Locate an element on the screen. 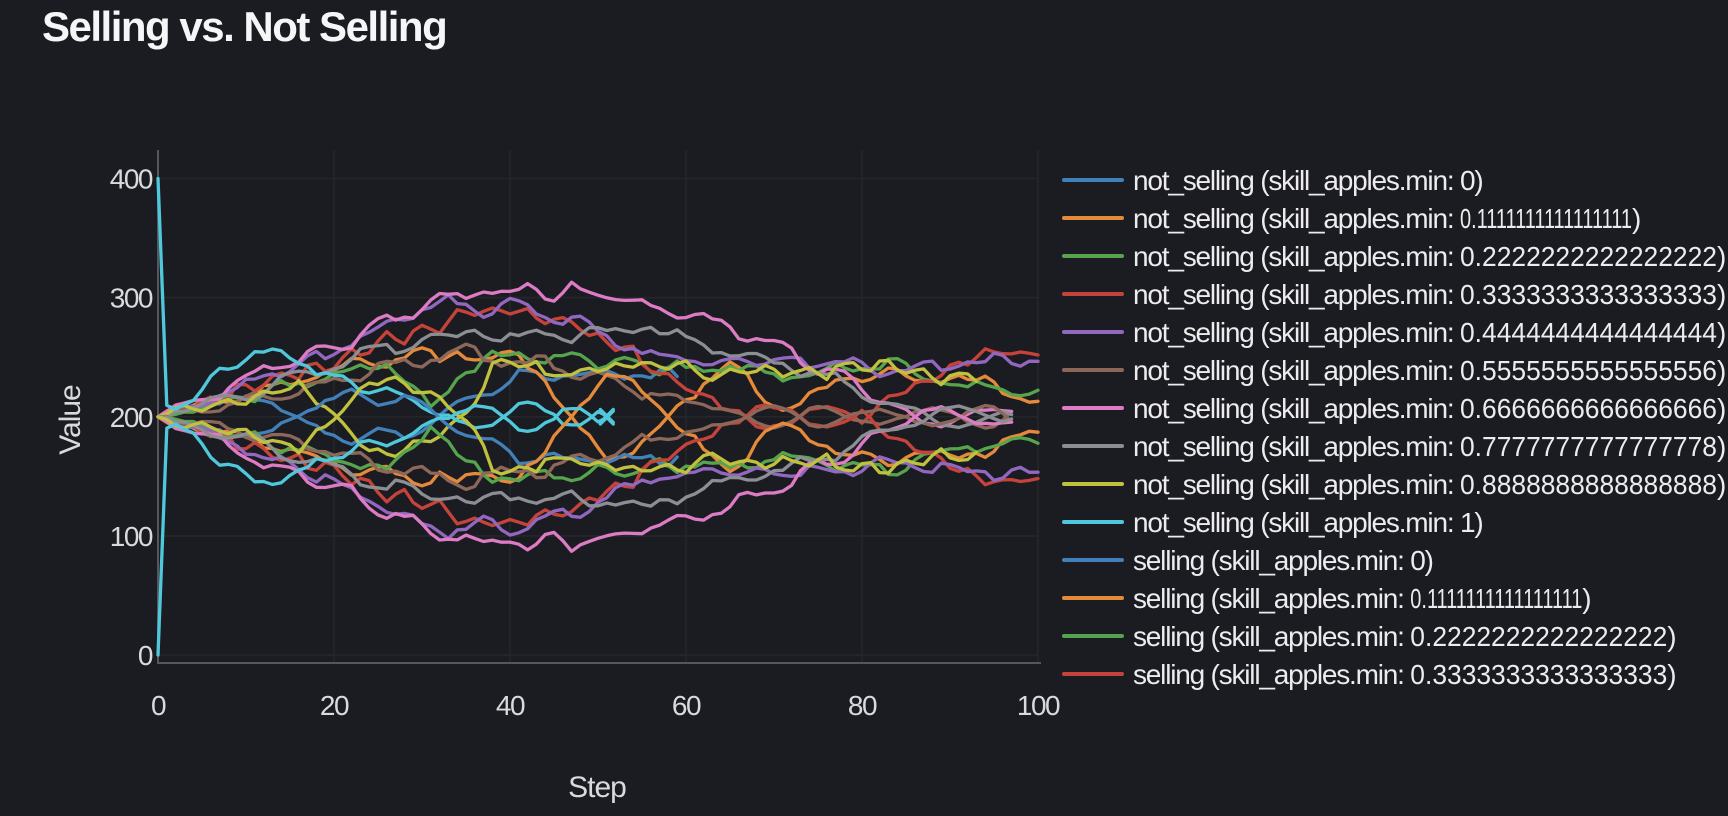  svg-text: 20 is located at coordinates (334, 705).